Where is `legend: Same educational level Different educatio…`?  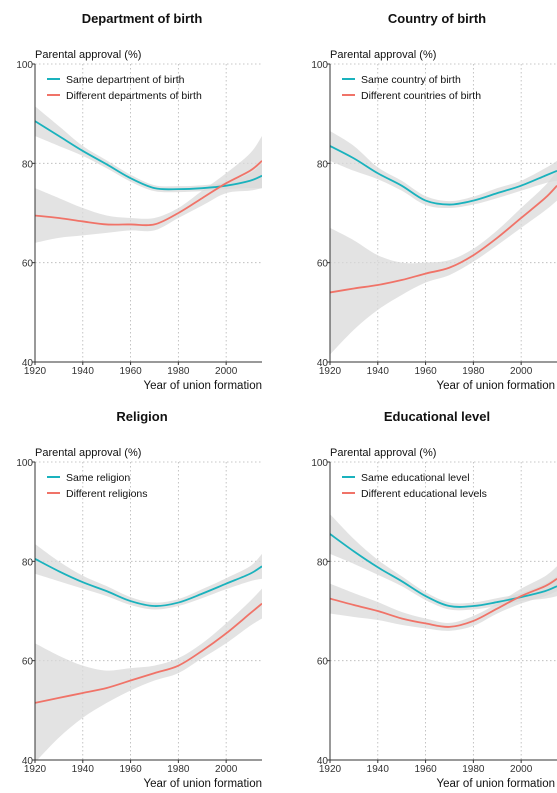
legend: Same educational level Different educatio… is located at coordinates (414, 486).